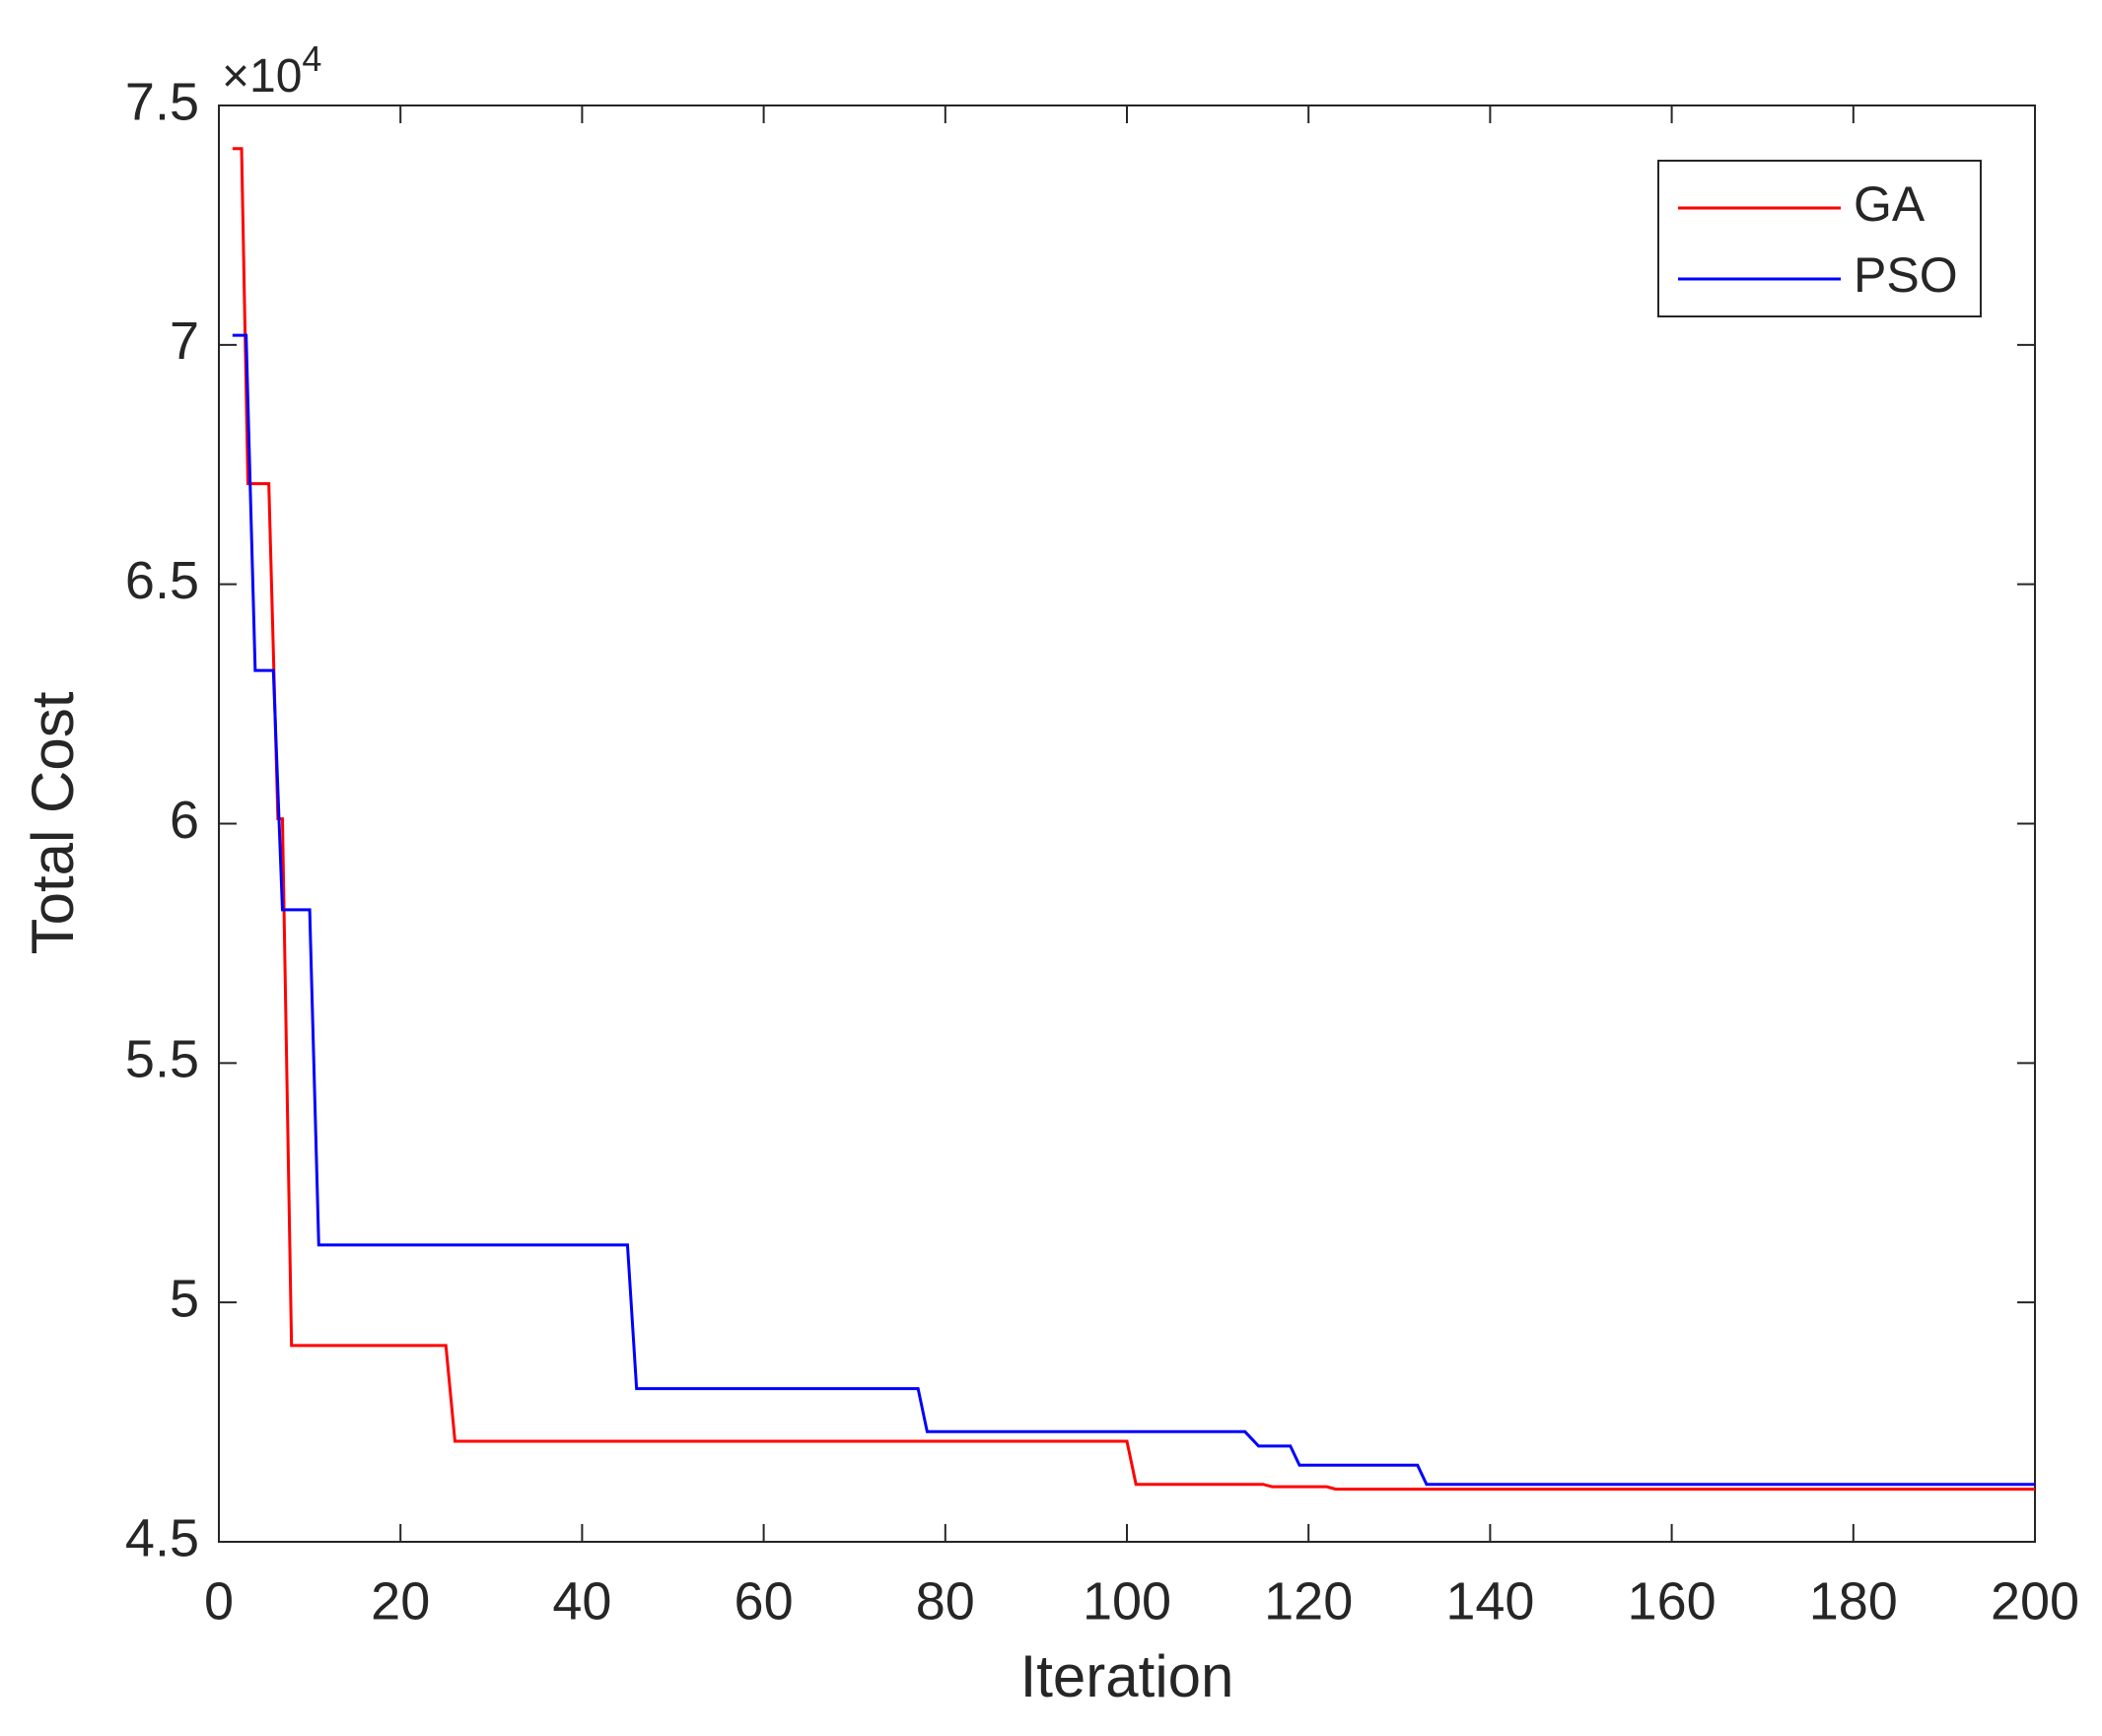 This screenshot has width=2102, height=1736. I want to click on x-tick-label: 0, so click(219, 1601).